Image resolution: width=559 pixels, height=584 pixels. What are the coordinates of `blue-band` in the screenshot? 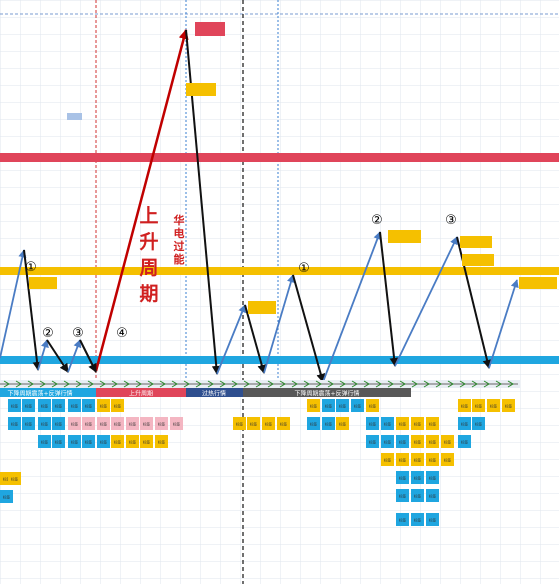 It's located at (279, 360).